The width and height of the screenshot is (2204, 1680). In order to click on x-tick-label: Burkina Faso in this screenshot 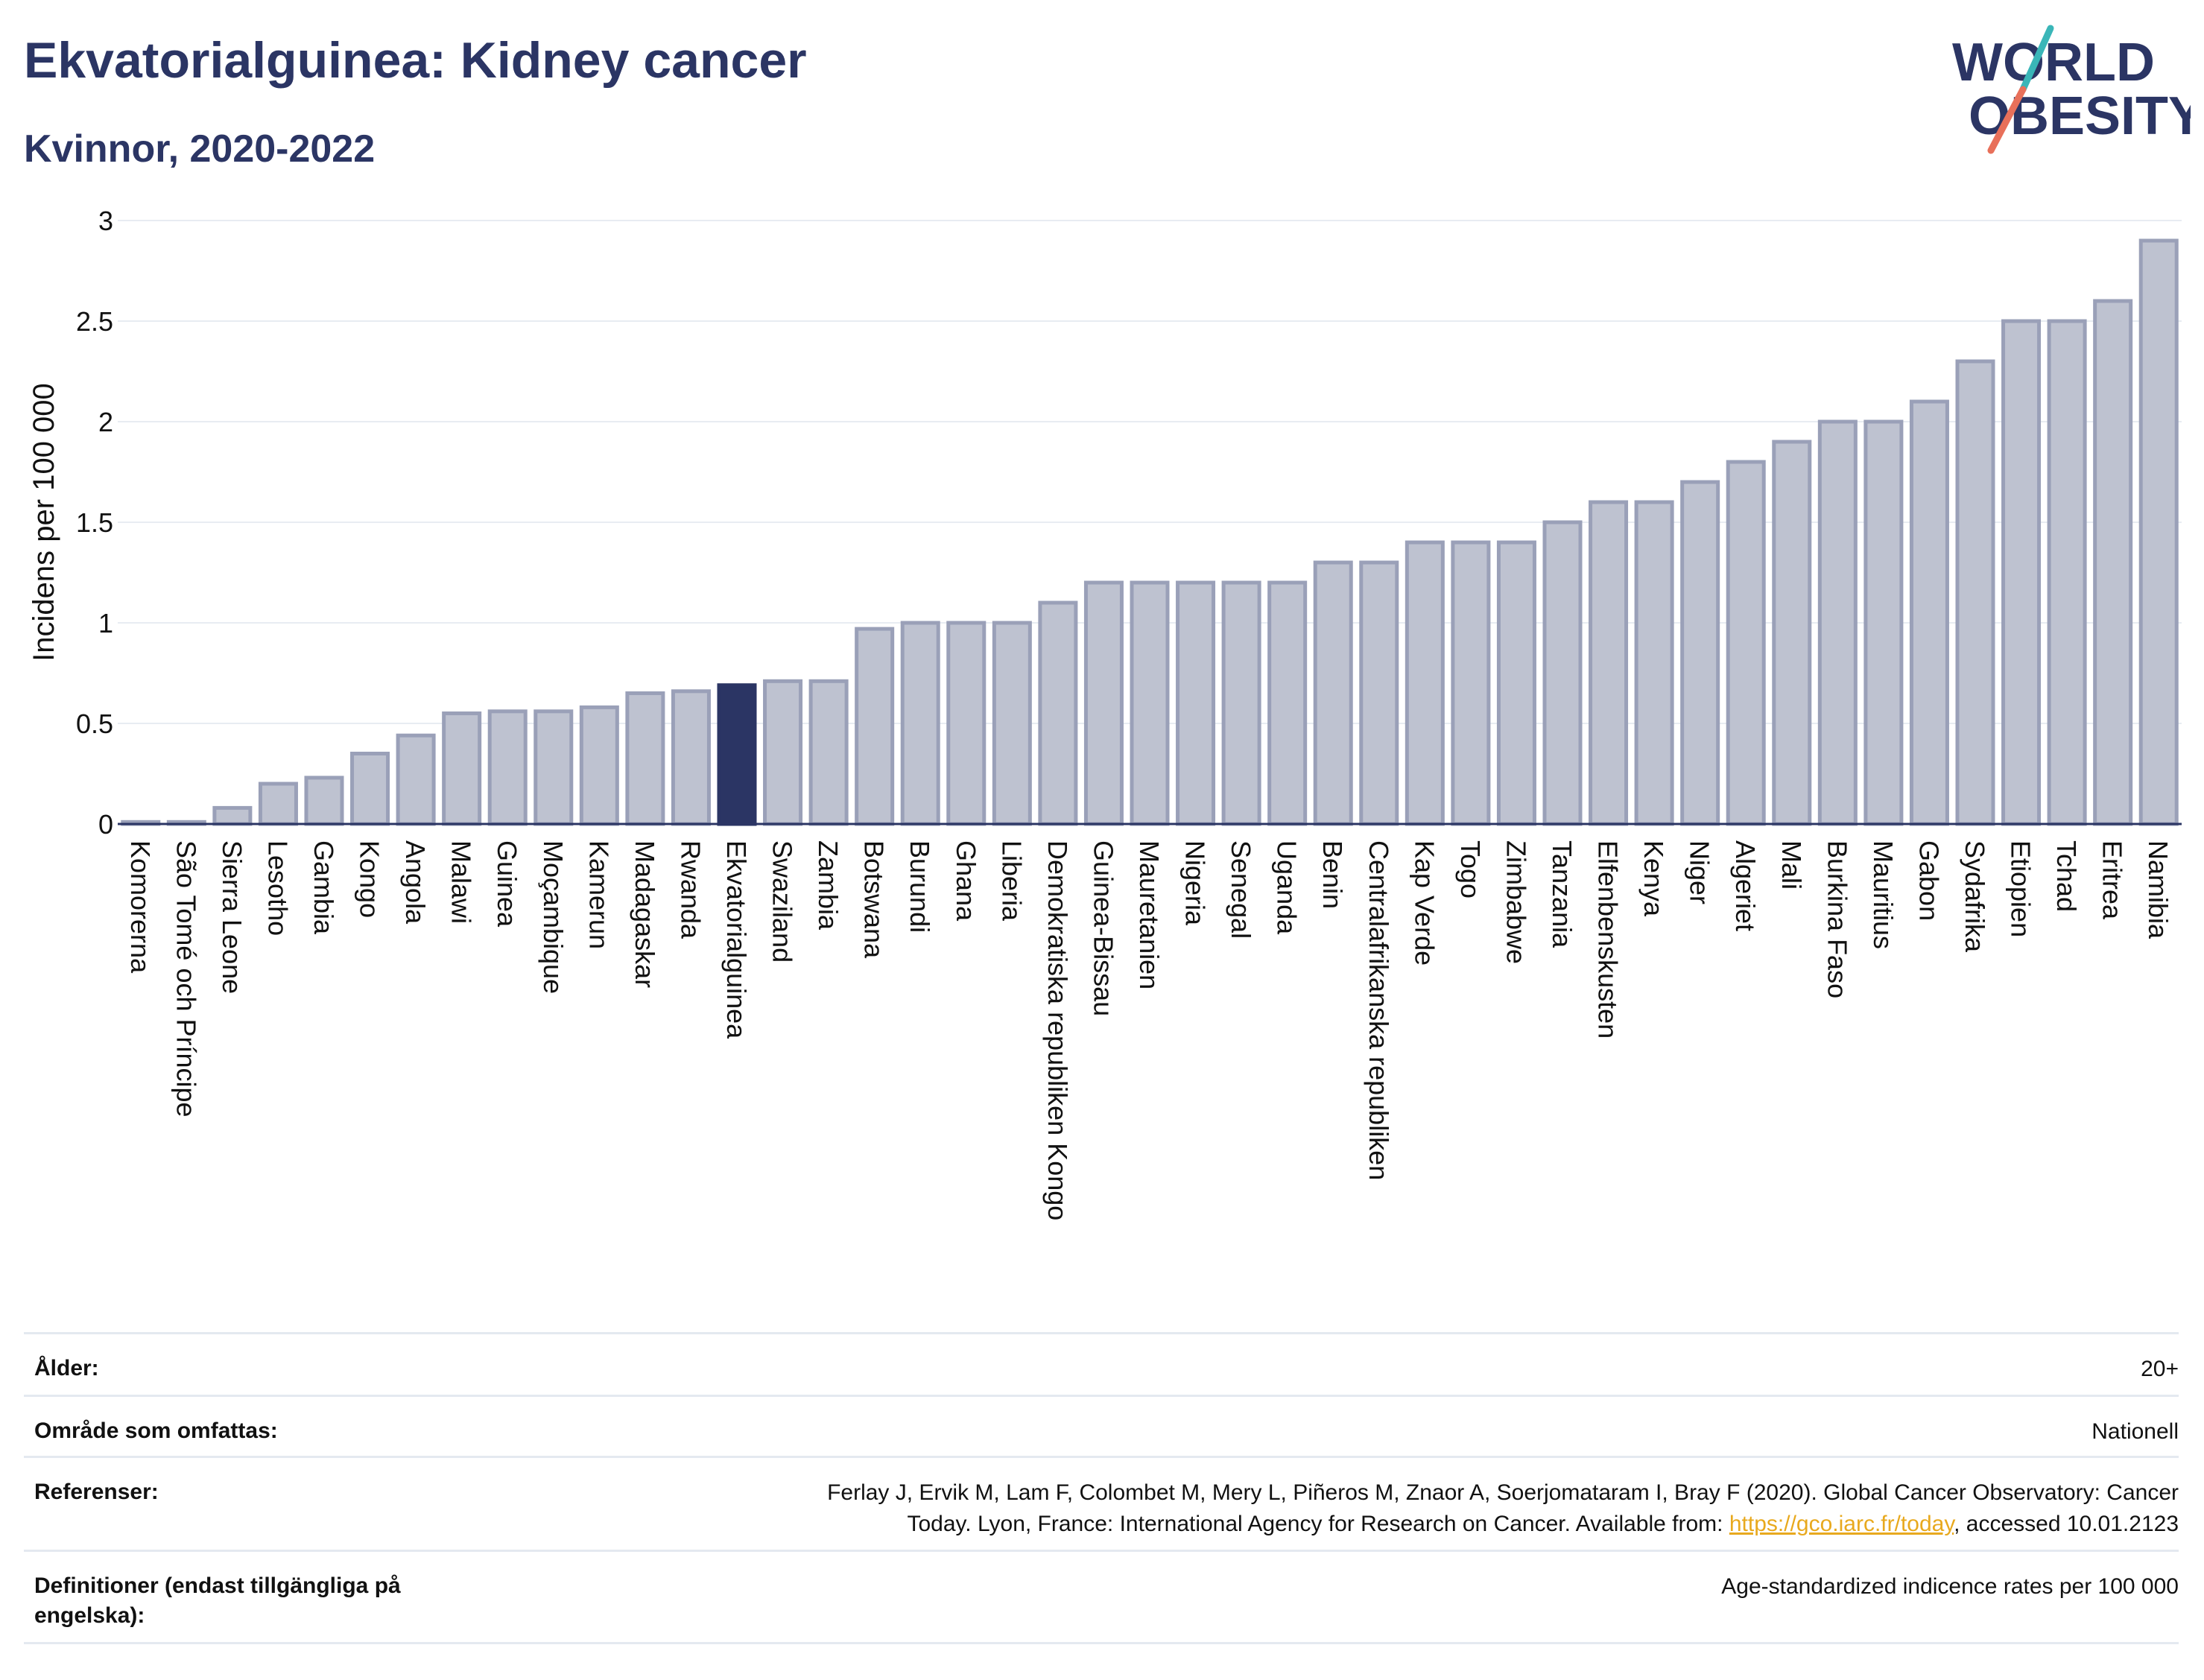, I will do `click(1837, 919)`.